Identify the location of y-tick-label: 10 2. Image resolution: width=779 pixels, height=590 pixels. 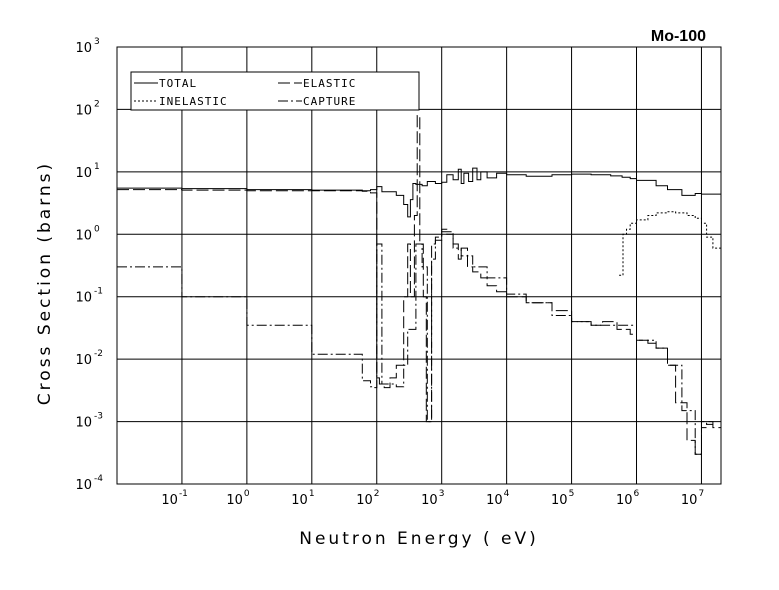
(87, 108).